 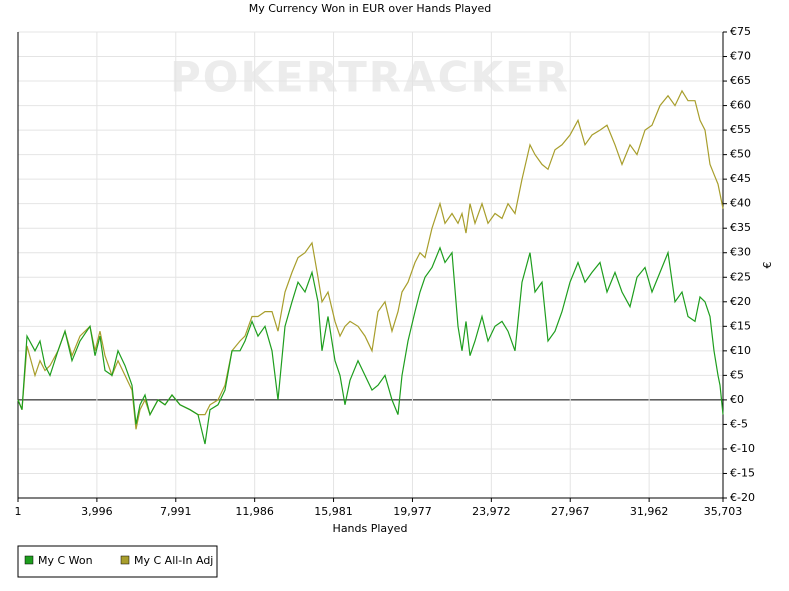 What do you see at coordinates (740, 31) in the screenshot?
I see `y-tick-label: €75` at bounding box center [740, 31].